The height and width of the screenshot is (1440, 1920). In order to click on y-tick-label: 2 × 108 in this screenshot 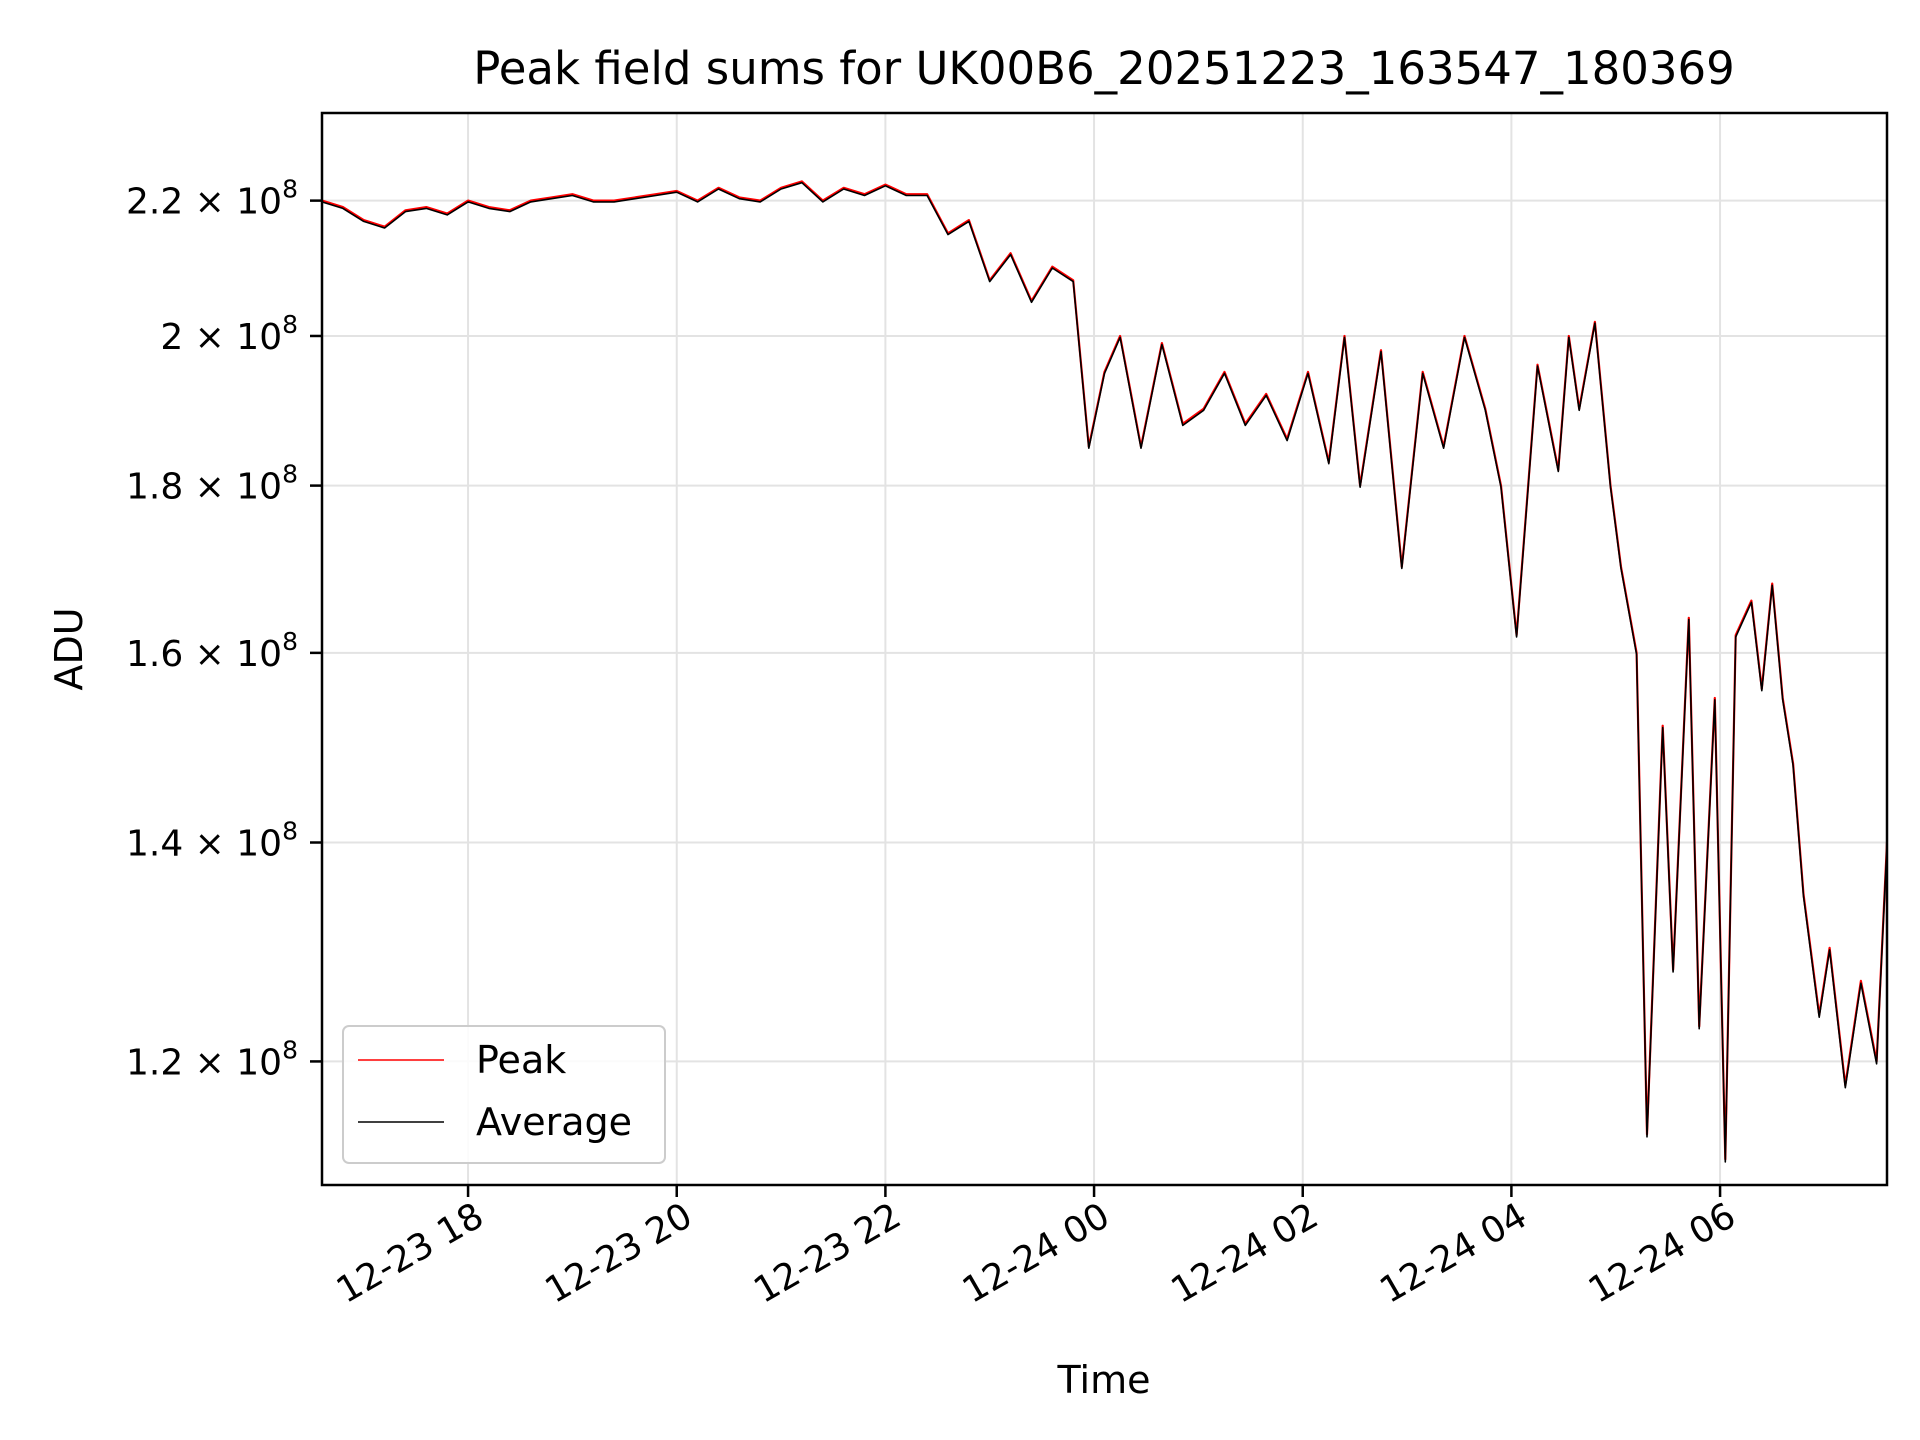, I will do `click(229, 334)`.